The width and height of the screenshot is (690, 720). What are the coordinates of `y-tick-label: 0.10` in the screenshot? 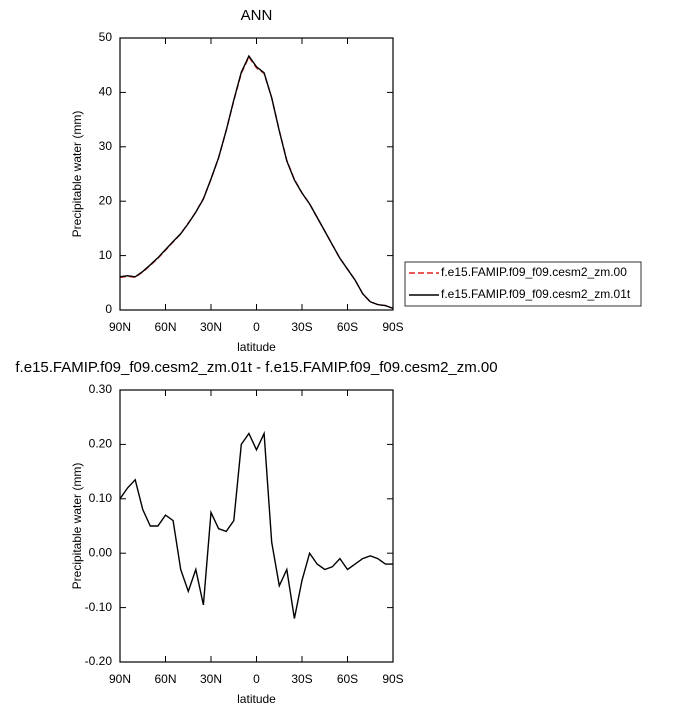 It's located at (101, 498).